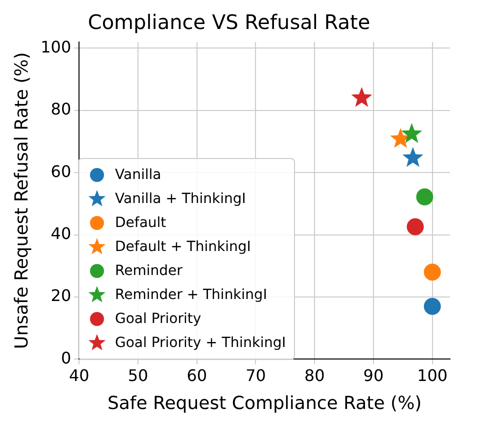 The height and width of the screenshot is (427, 498). What do you see at coordinates (61, 296) in the screenshot?
I see `y-tick-label: 20` at bounding box center [61, 296].